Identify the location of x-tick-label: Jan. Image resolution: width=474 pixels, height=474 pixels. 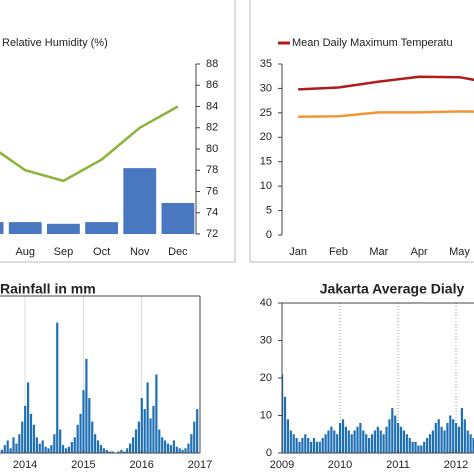
(298, 252).